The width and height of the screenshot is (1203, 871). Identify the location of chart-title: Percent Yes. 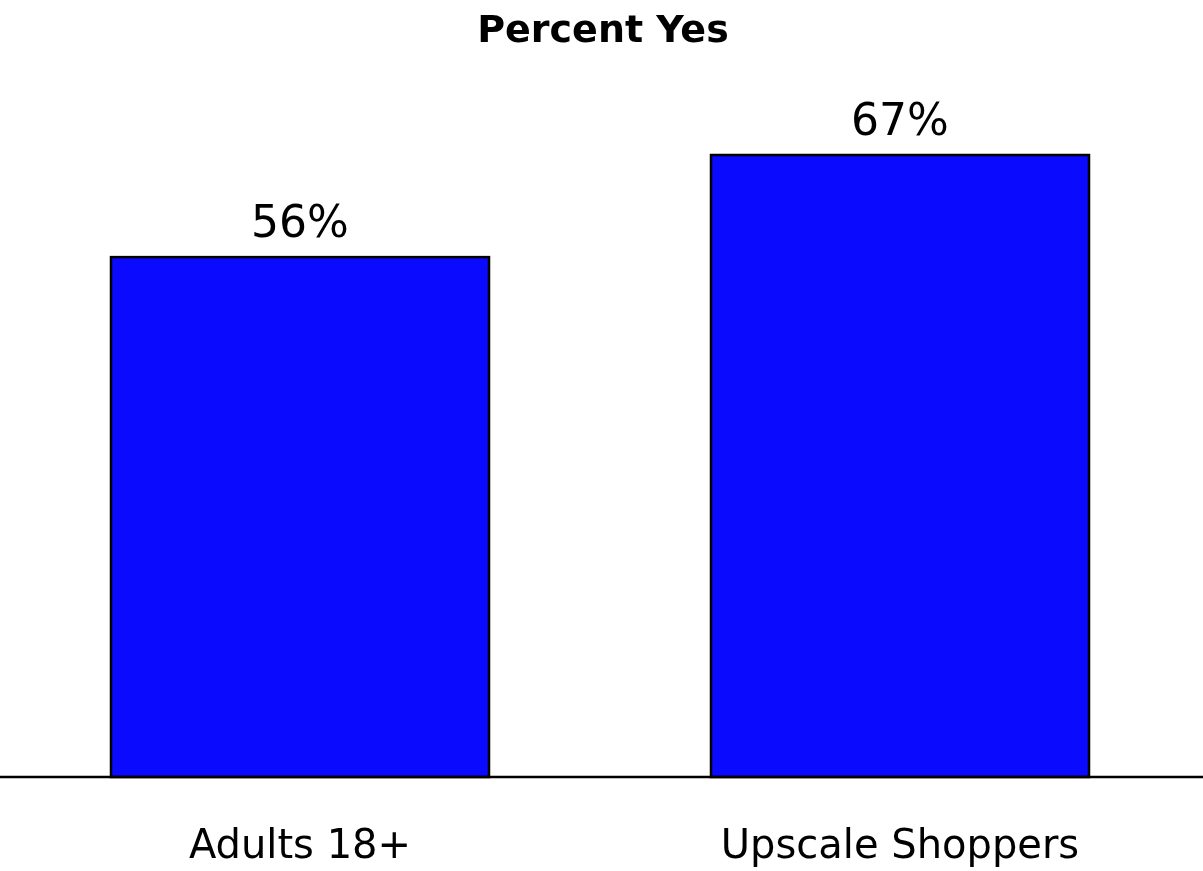
(603, 29).